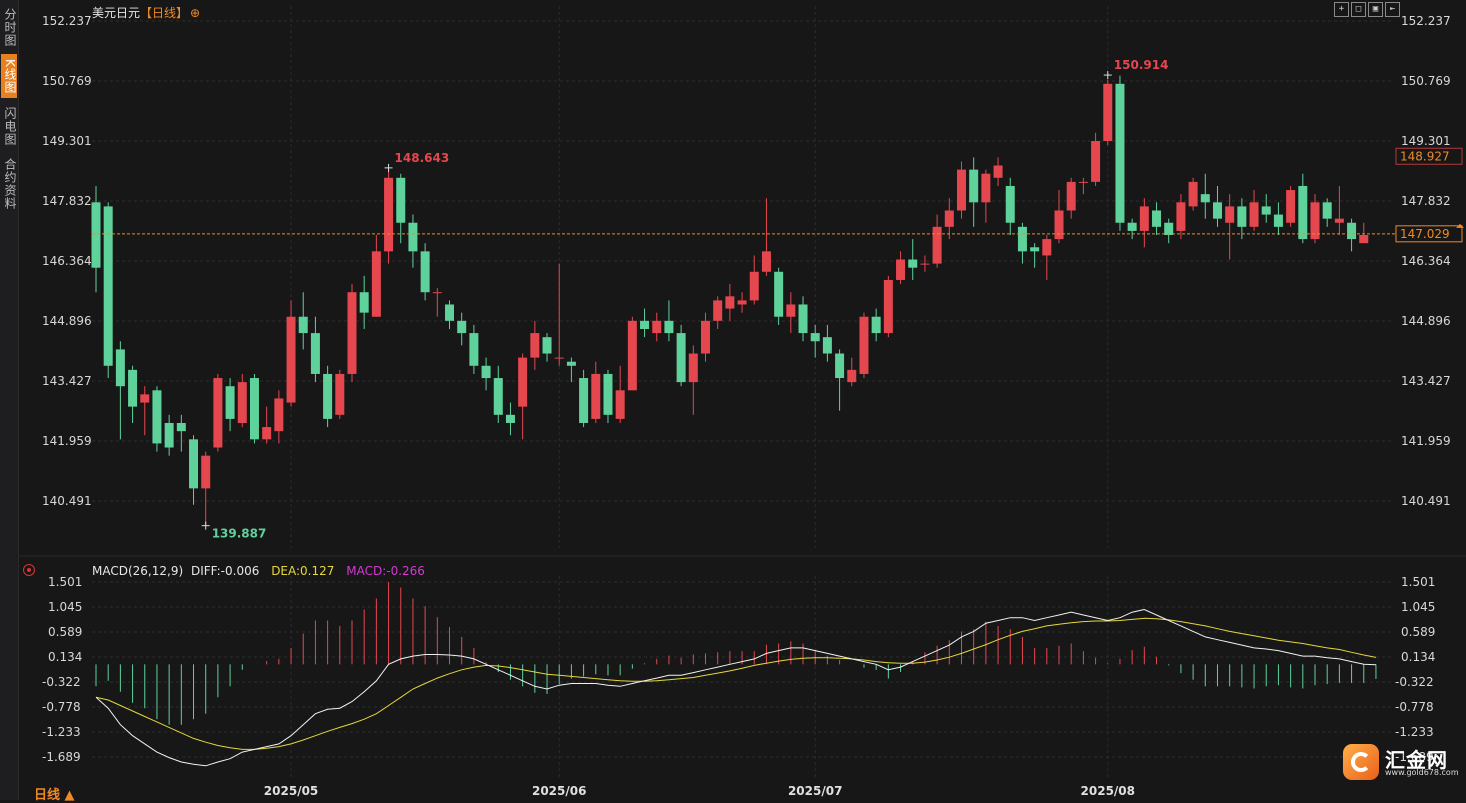 The width and height of the screenshot is (1466, 803). Describe the element at coordinates (10, 126) in the screenshot. I see `tab-flash-chart: 闪电图` at that location.